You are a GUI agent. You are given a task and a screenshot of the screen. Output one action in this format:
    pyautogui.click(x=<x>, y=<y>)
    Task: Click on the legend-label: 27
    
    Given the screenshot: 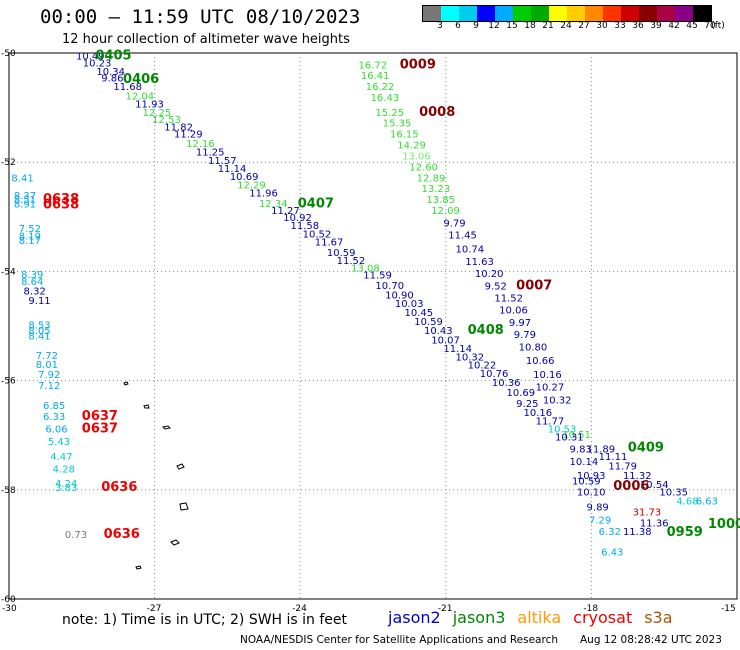 What is the action you would take?
    pyautogui.click(x=584, y=26)
    